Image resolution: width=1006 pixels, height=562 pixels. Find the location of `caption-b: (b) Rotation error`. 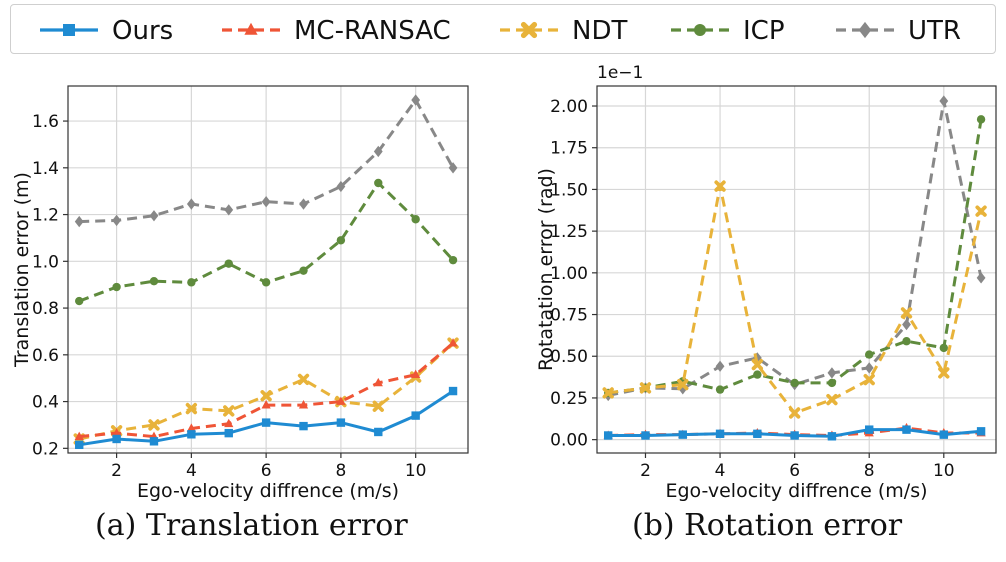

caption-b: (b) Rotation error is located at coordinates (767, 525).